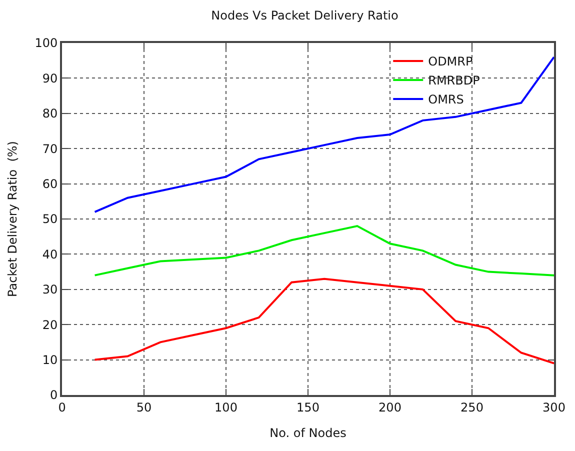  What do you see at coordinates (446, 99) in the screenshot?
I see `legend-label: OMRS` at bounding box center [446, 99].